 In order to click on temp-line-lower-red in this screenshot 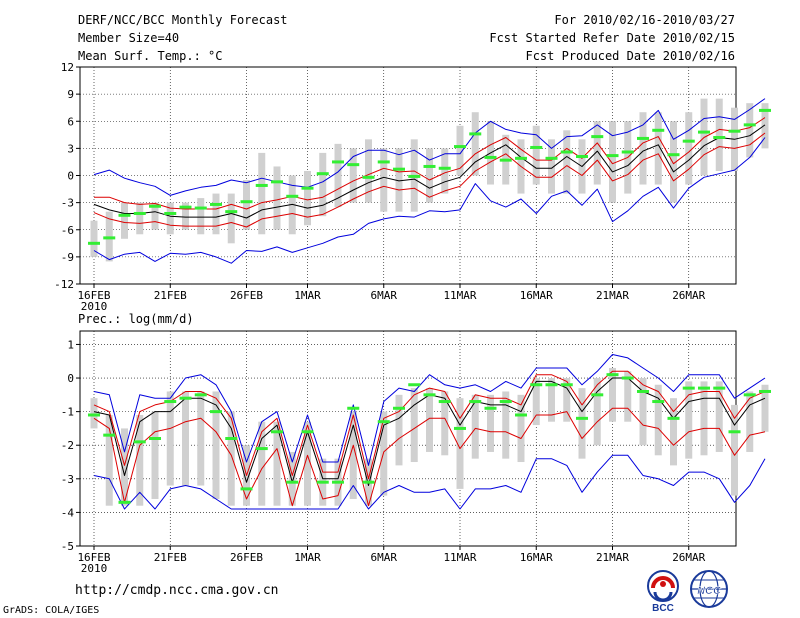, I will do `click(429, 180)`.